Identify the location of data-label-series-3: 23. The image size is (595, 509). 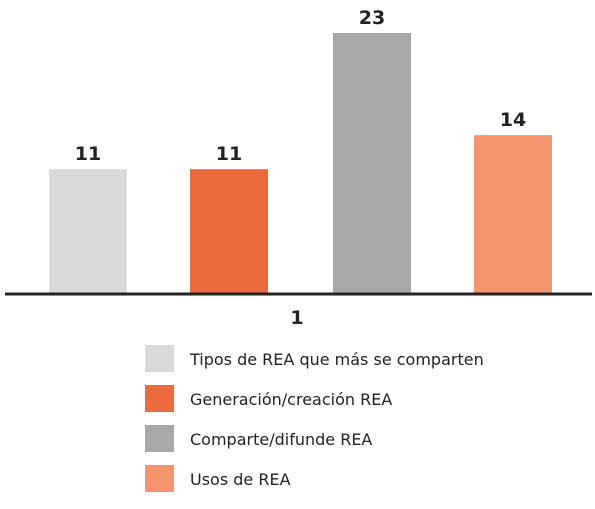
(372, 18).